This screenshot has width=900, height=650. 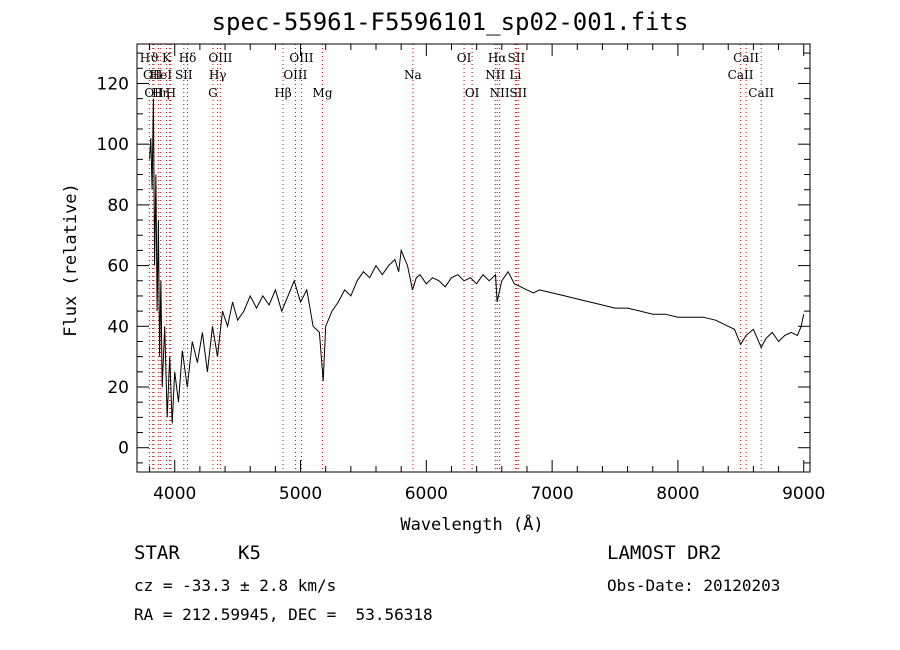 I want to click on spectral-line-label: Li, so click(x=515, y=75).